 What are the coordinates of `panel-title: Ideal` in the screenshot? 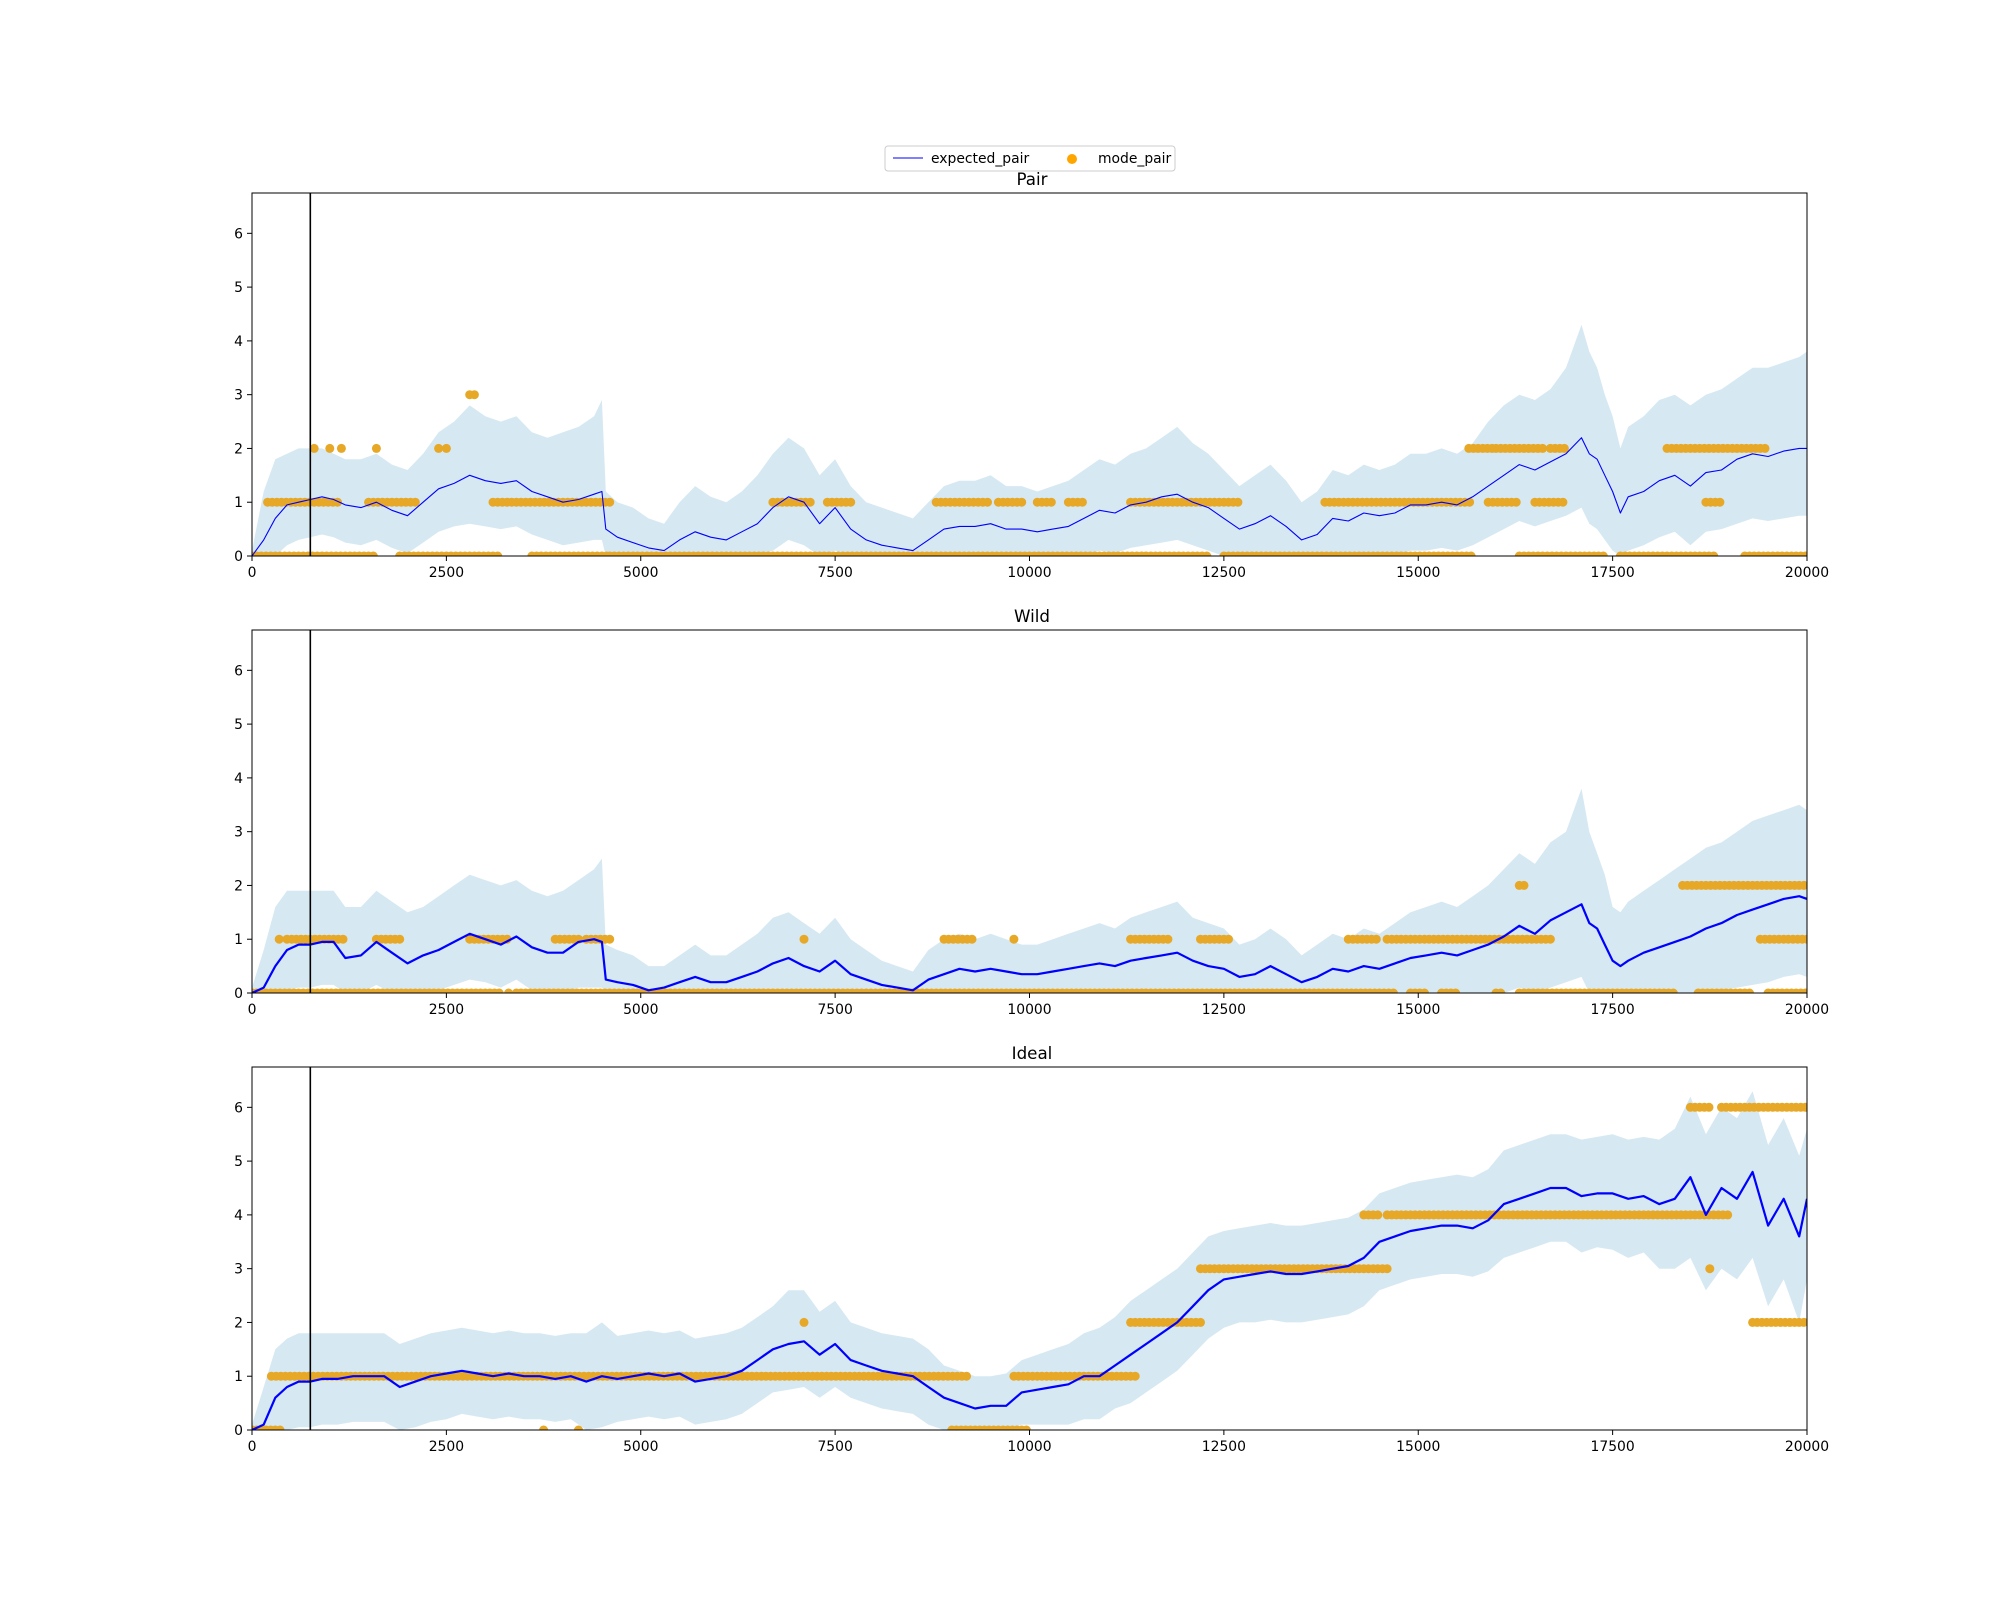 It's located at (1032, 1053).